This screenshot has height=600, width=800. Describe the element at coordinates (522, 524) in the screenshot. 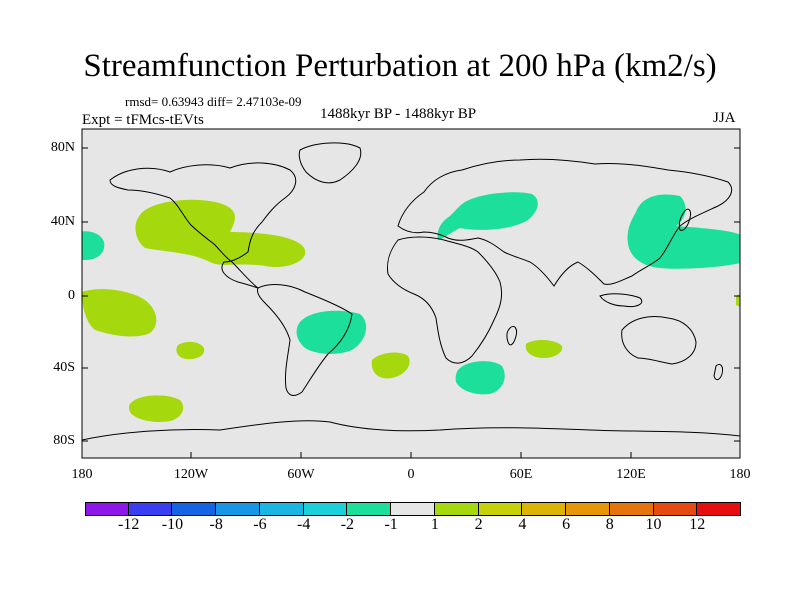

I see `colorbar-label: 4` at that location.